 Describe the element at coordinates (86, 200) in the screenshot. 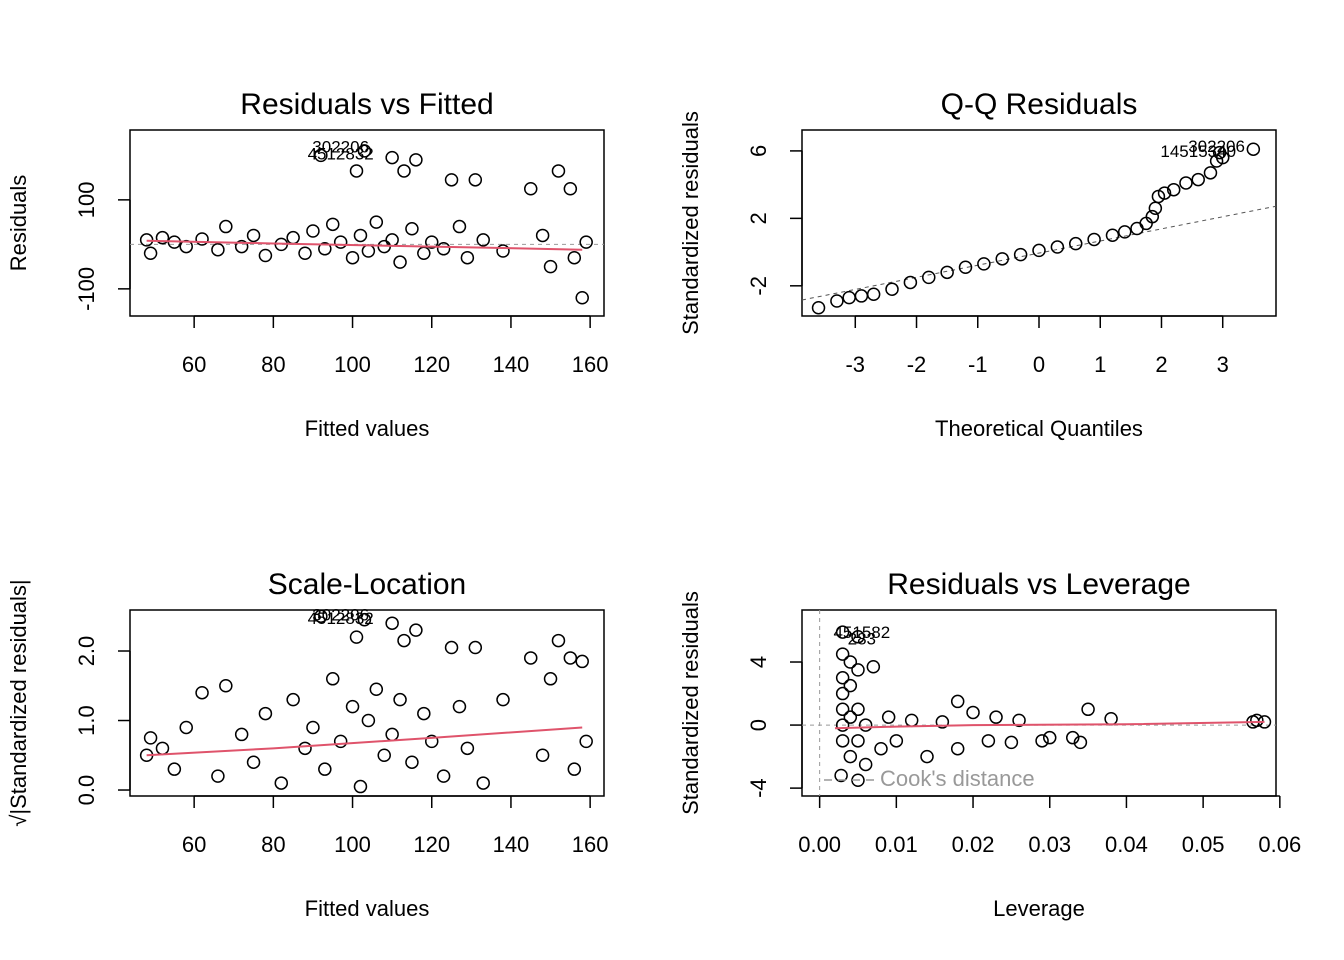

I see `y-tick-label: 100` at that location.